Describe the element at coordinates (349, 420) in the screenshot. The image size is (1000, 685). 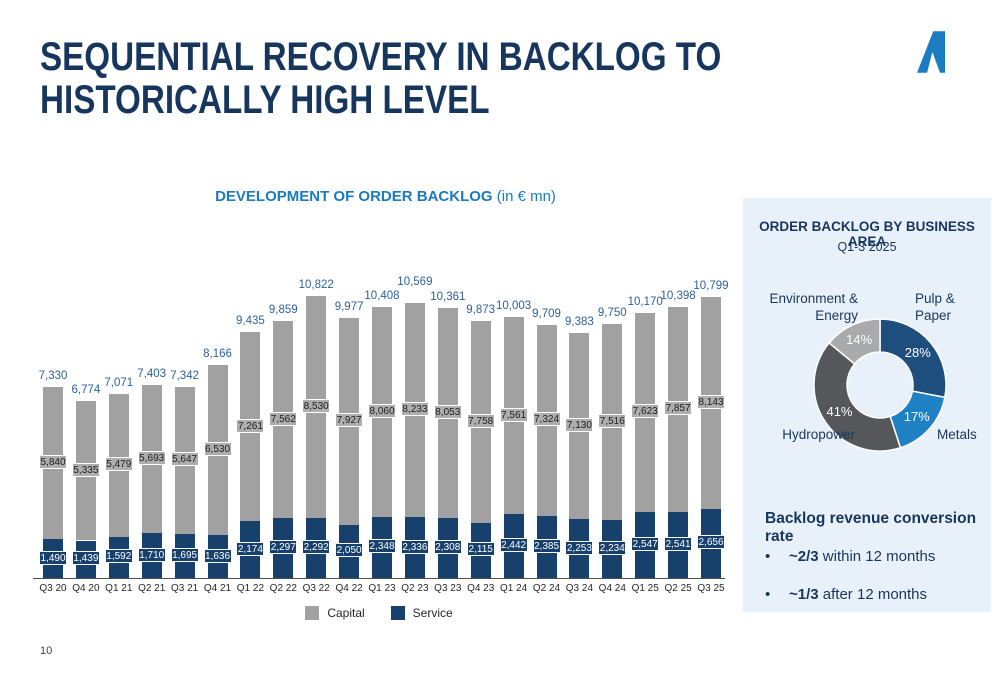
I see `capital-value-label: 7,927` at that location.